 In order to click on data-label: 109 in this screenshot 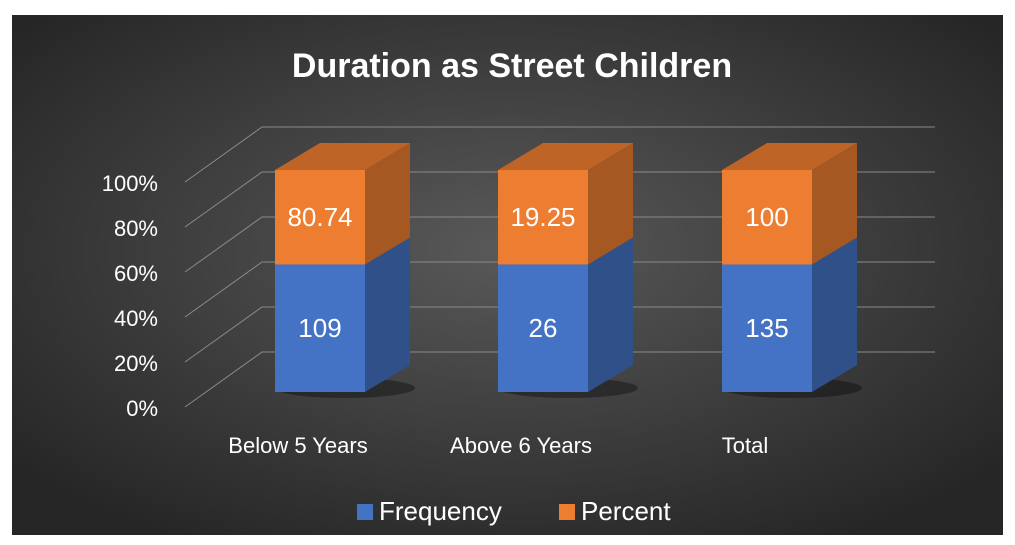, I will do `click(319, 328)`.